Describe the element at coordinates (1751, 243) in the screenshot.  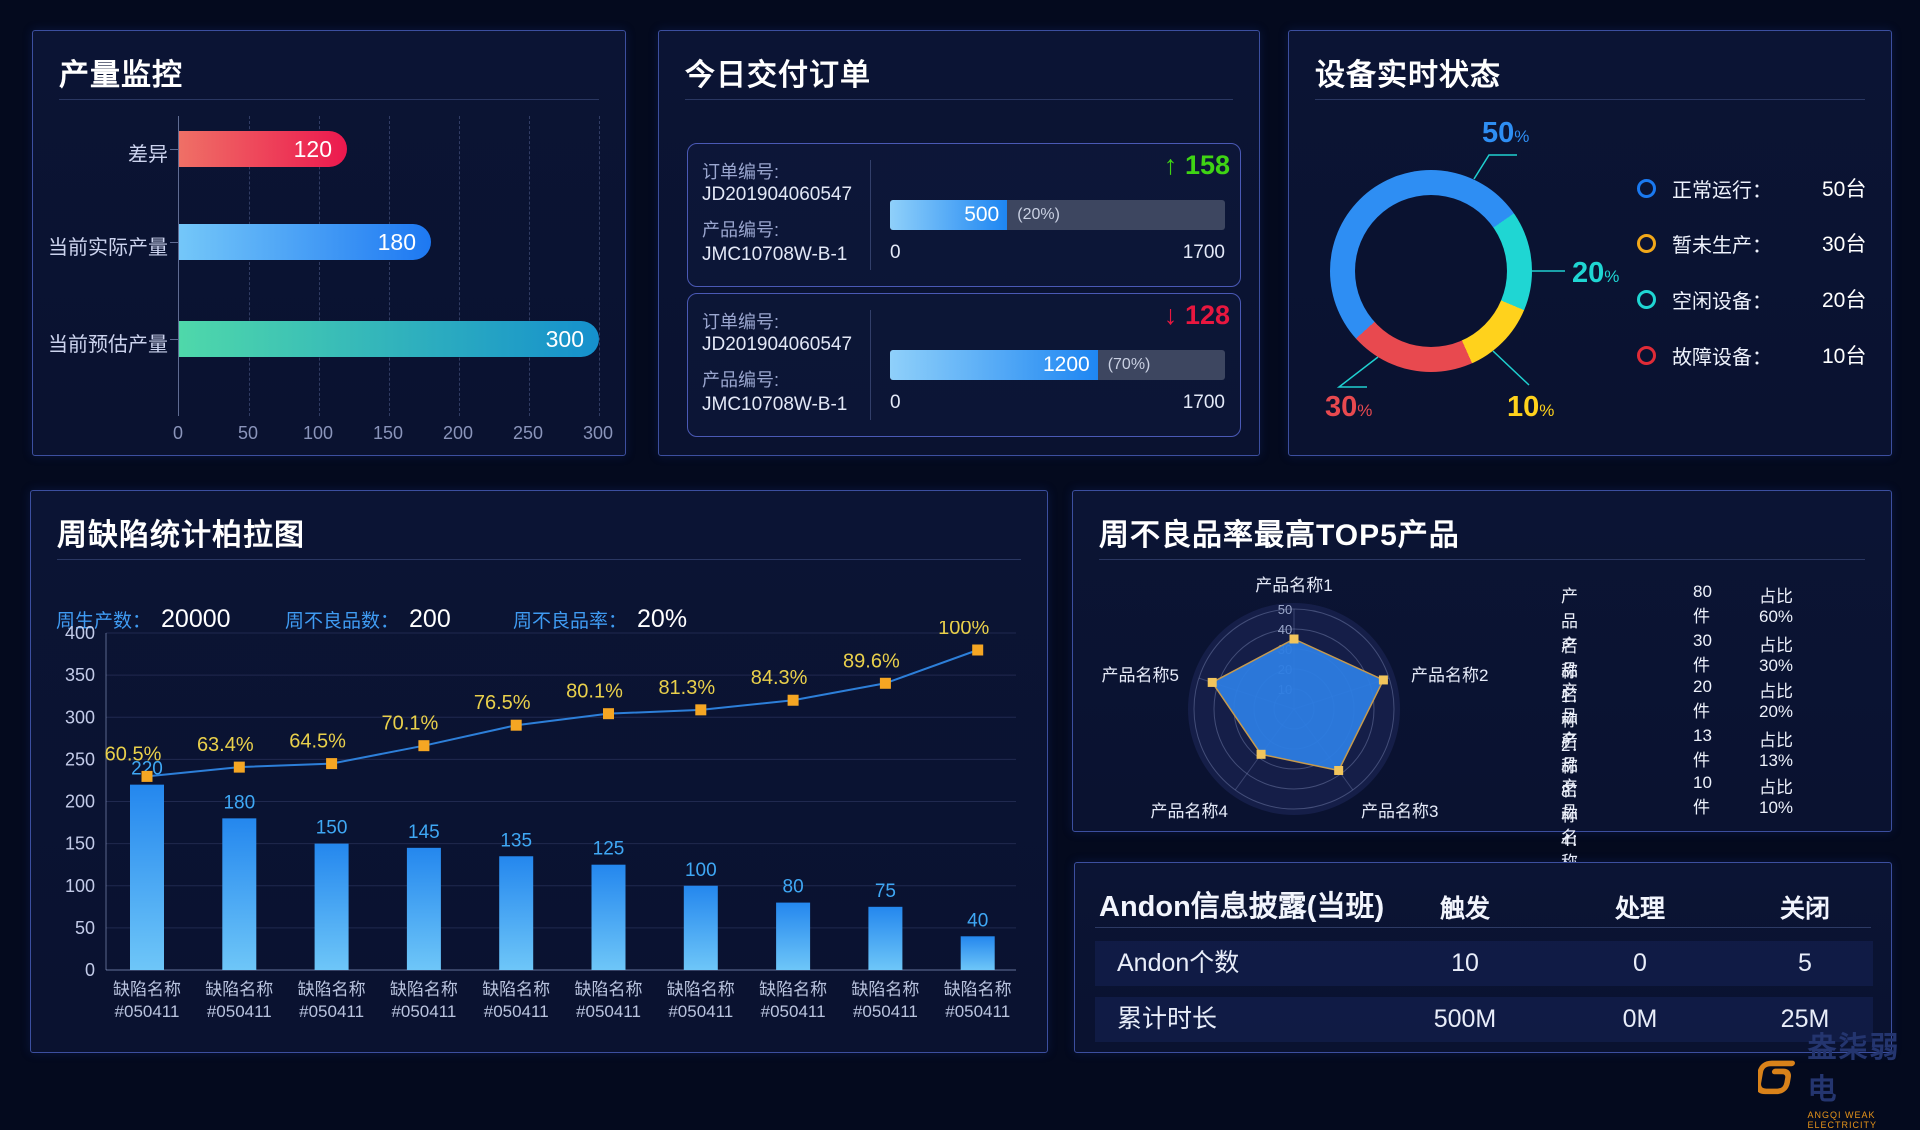
I see `legend-item-暂未生产: 暂未生产： 30台` at that location.